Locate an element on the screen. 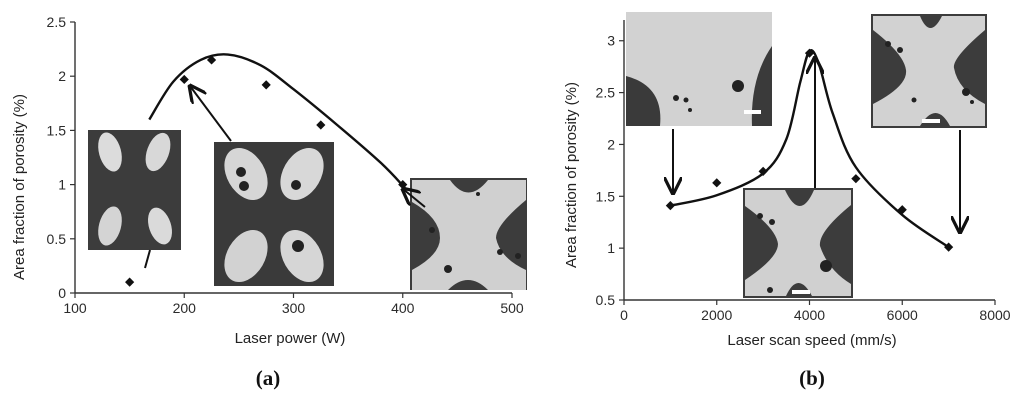  x-tick-label: 300 is located at coordinates (294, 308).